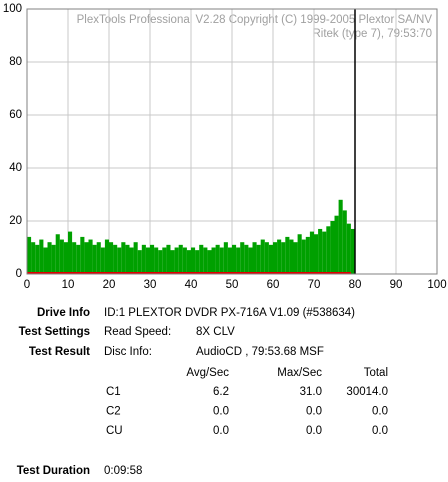 This screenshot has height=482, width=448. What do you see at coordinates (128, 352) in the screenshot?
I see `key: Disc Info:` at bounding box center [128, 352].